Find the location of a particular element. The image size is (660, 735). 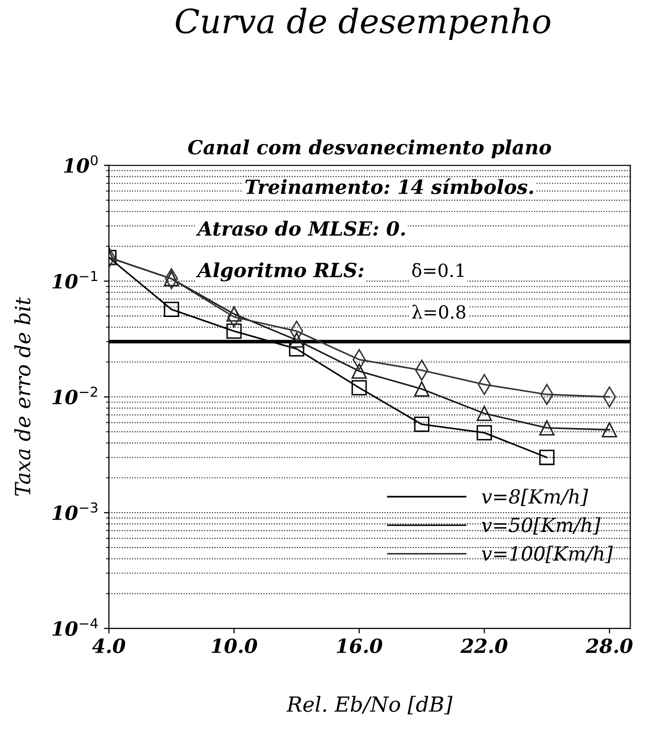

annotation: λ=0.8 is located at coordinates (439, 311).